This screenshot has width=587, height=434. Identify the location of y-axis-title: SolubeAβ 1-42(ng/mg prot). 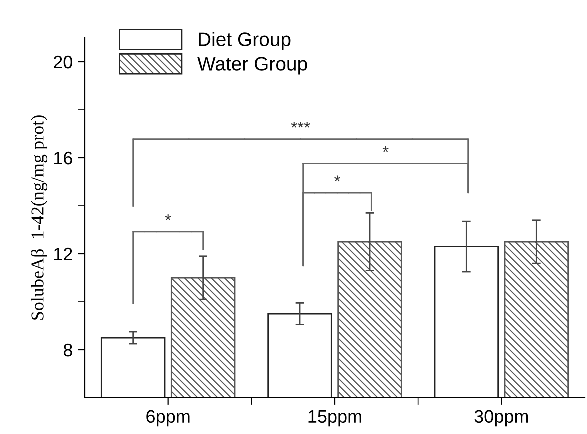
(39, 218).